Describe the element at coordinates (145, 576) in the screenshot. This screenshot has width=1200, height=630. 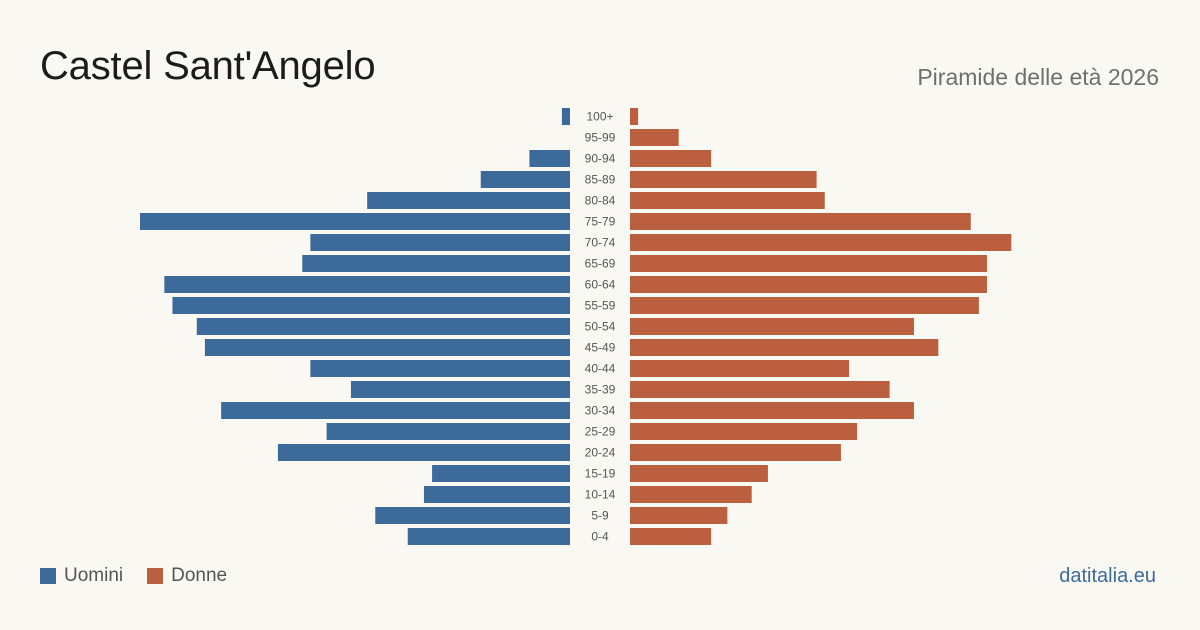
I see `legend: Uomini Donne` at that location.